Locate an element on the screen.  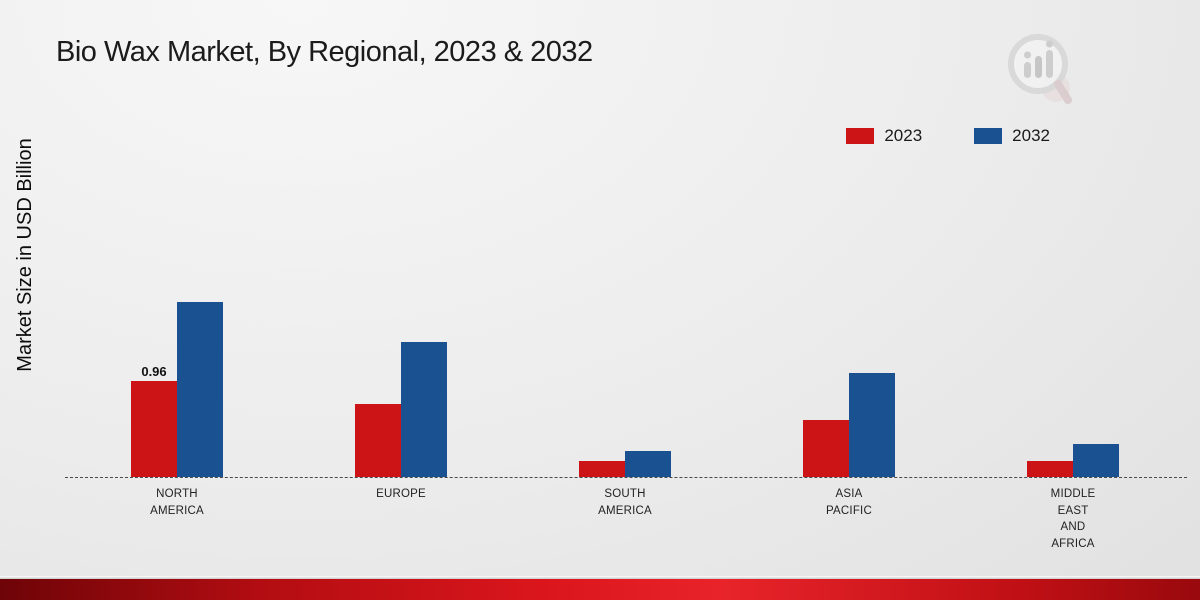
footer-divider is located at coordinates (600, 577).